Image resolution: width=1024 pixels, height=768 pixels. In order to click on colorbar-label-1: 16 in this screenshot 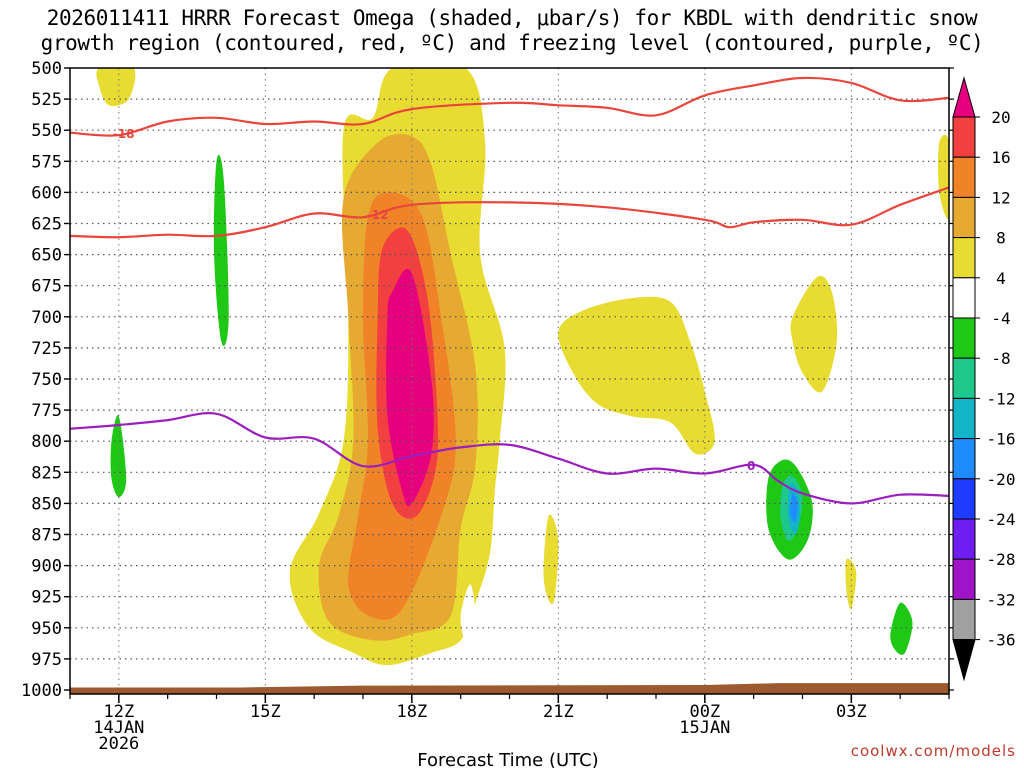, I will do `click(1000, 157)`.